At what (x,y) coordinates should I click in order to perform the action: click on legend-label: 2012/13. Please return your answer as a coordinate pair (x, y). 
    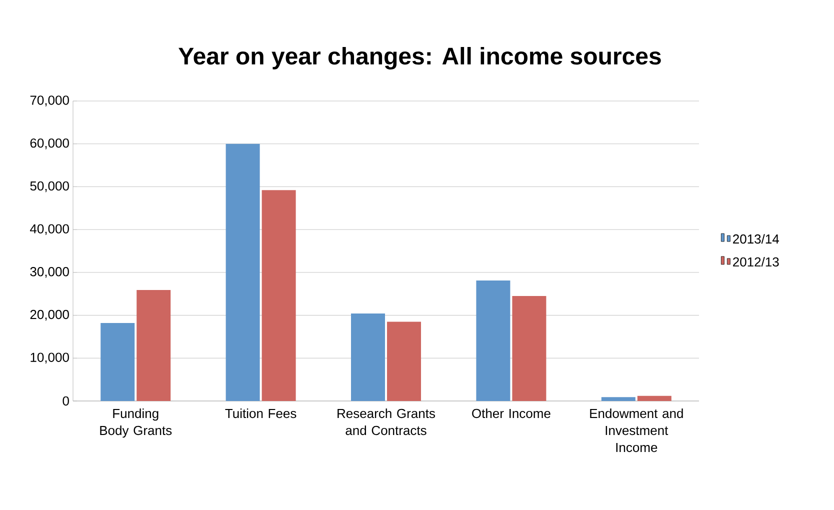
    Looking at the image, I should click on (756, 261).